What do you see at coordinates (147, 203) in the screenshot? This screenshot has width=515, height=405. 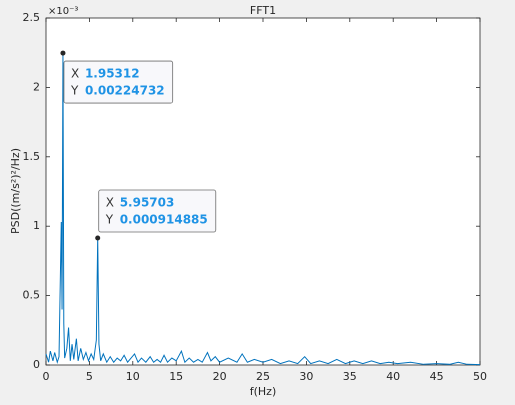 I see `datatip-value: 5.95703` at bounding box center [147, 203].